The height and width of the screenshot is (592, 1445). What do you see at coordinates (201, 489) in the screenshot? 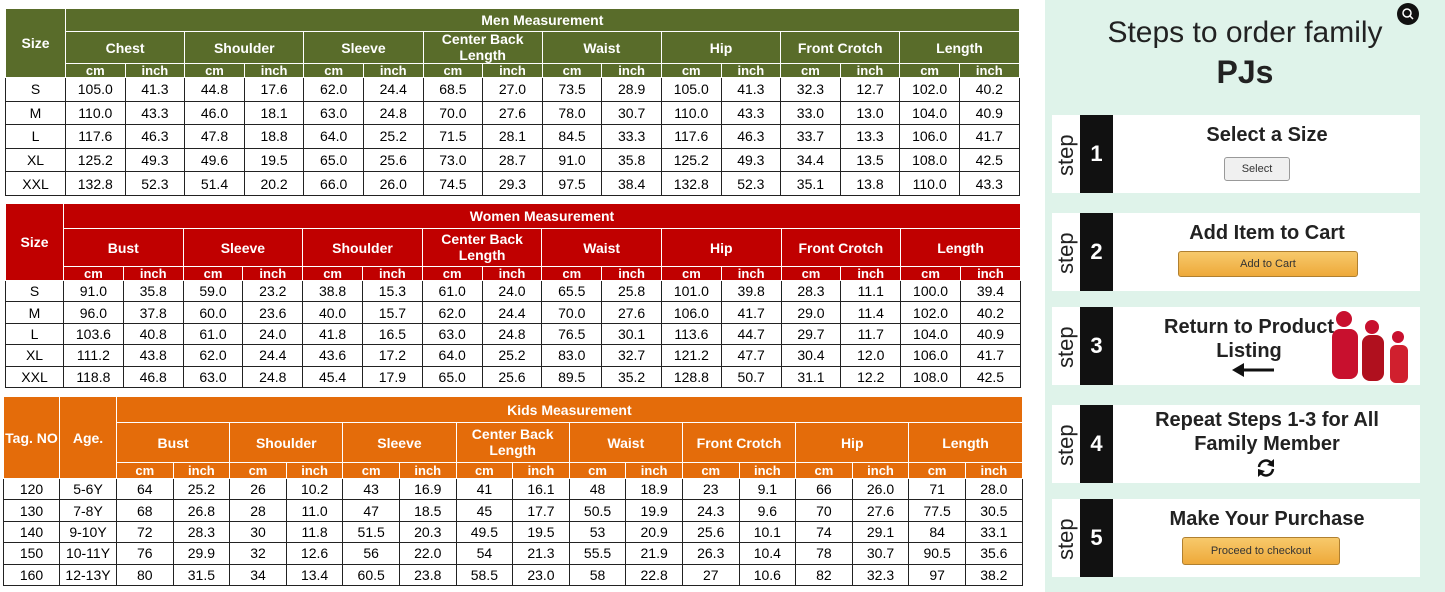
I see `cell: 25.2` at bounding box center [201, 489].